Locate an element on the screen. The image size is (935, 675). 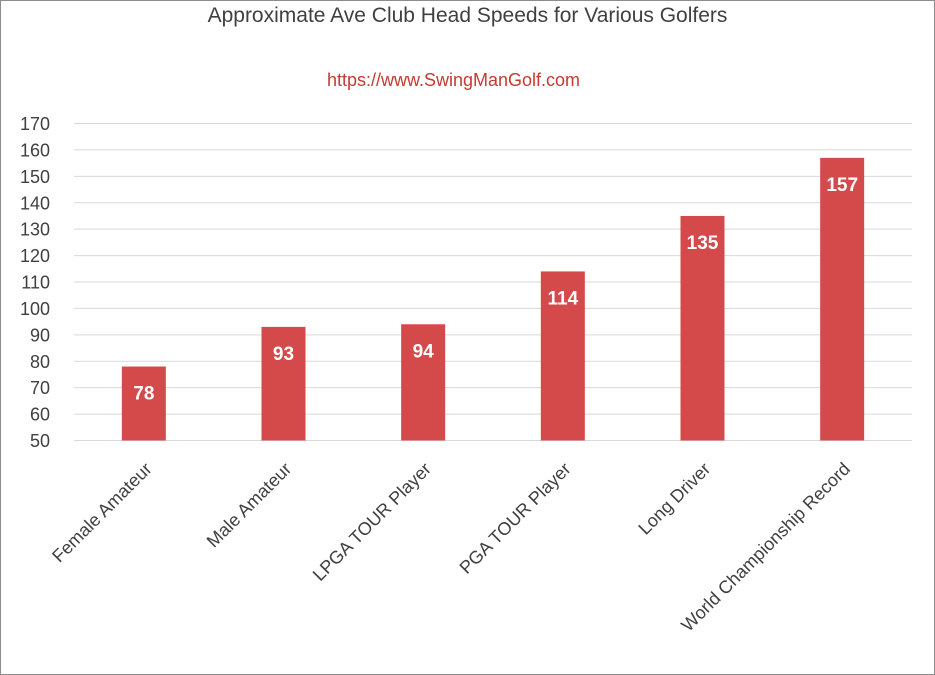
y-tick-label: 120 is located at coordinates (35, 256).